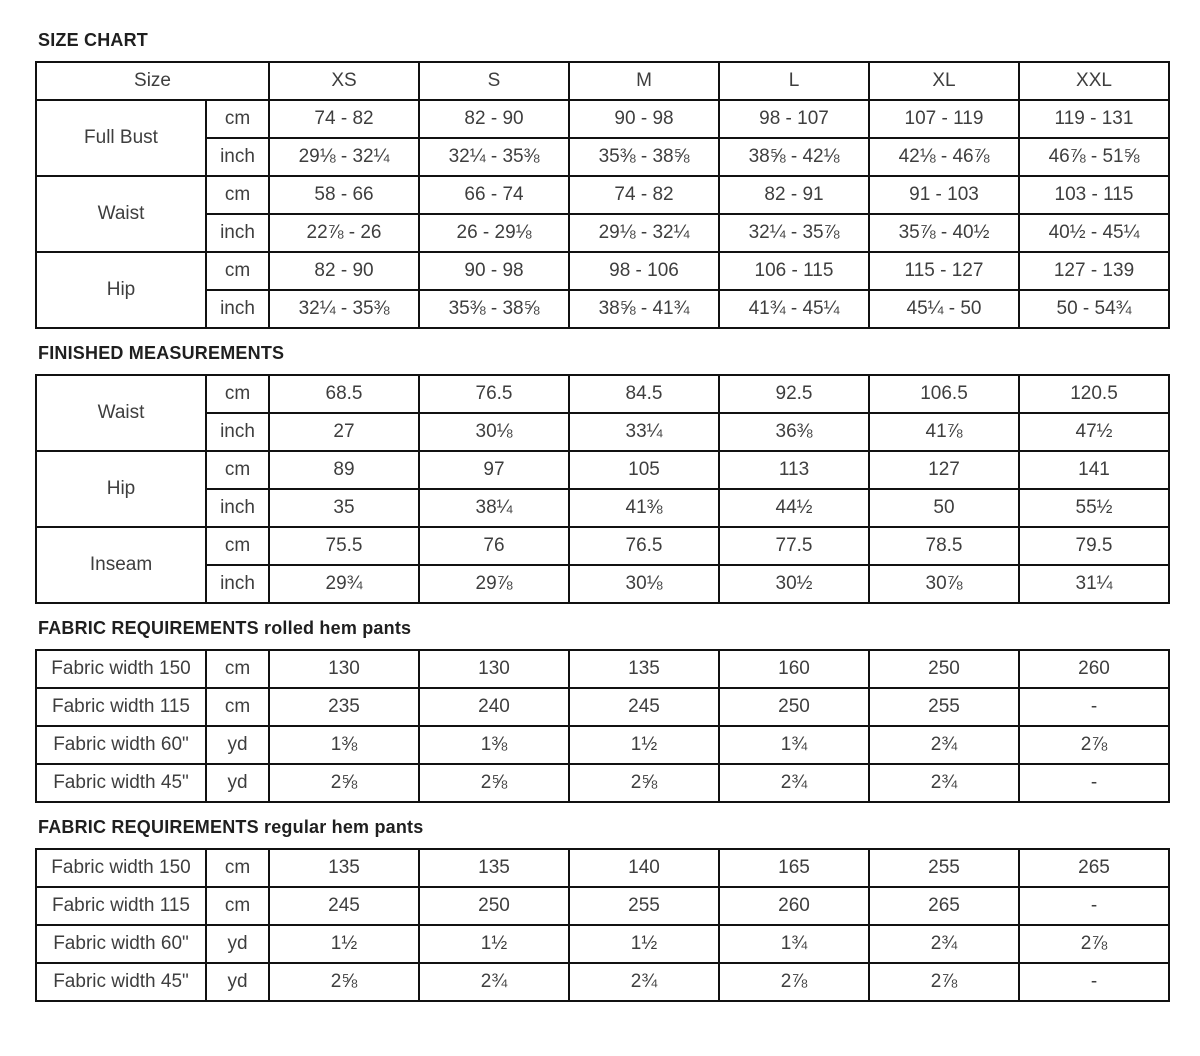 This screenshot has height=1056, width=1200. Describe the element at coordinates (494, 707) in the screenshot. I see `value-cell: 240` at that location.